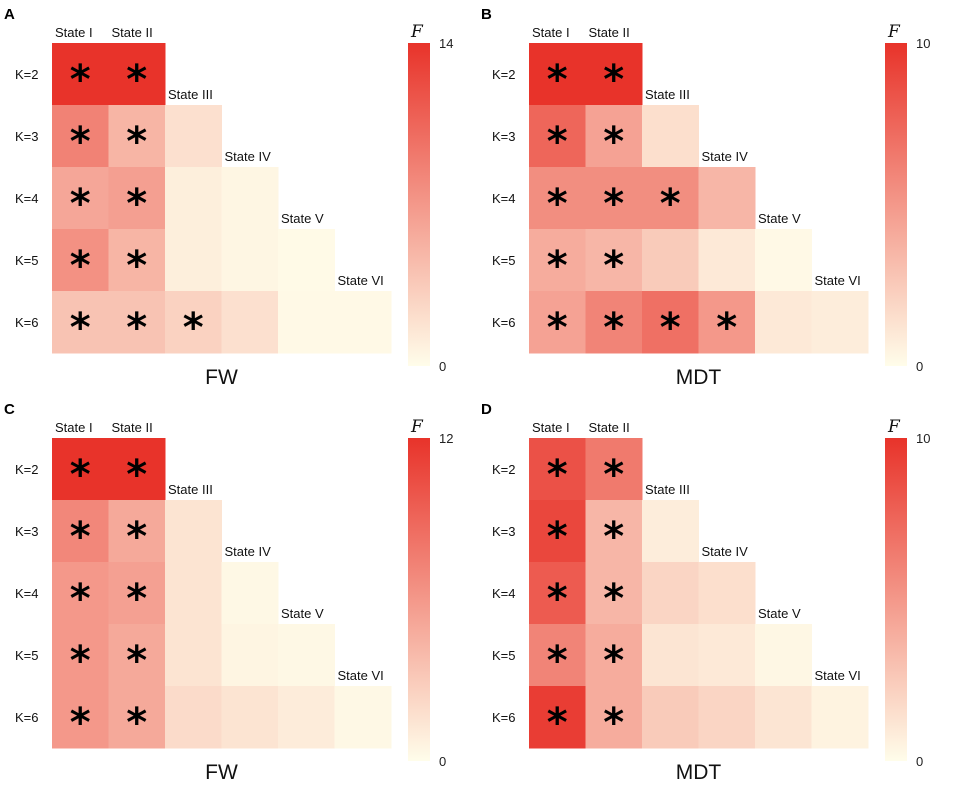 The image size is (957, 803). What do you see at coordinates (9, 14) in the screenshot?
I see `panel-letter: A` at bounding box center [9, 14].